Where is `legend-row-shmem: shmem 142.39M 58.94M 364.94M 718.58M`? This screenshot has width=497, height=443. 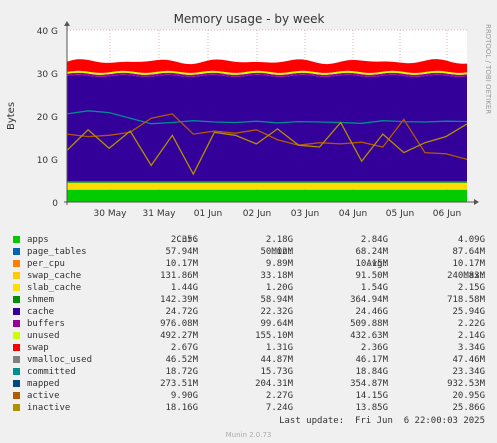 legend-row-shmem: shmem 142.39M 58.94M 364.94M 718.58M is located at coordinates (248, 300).